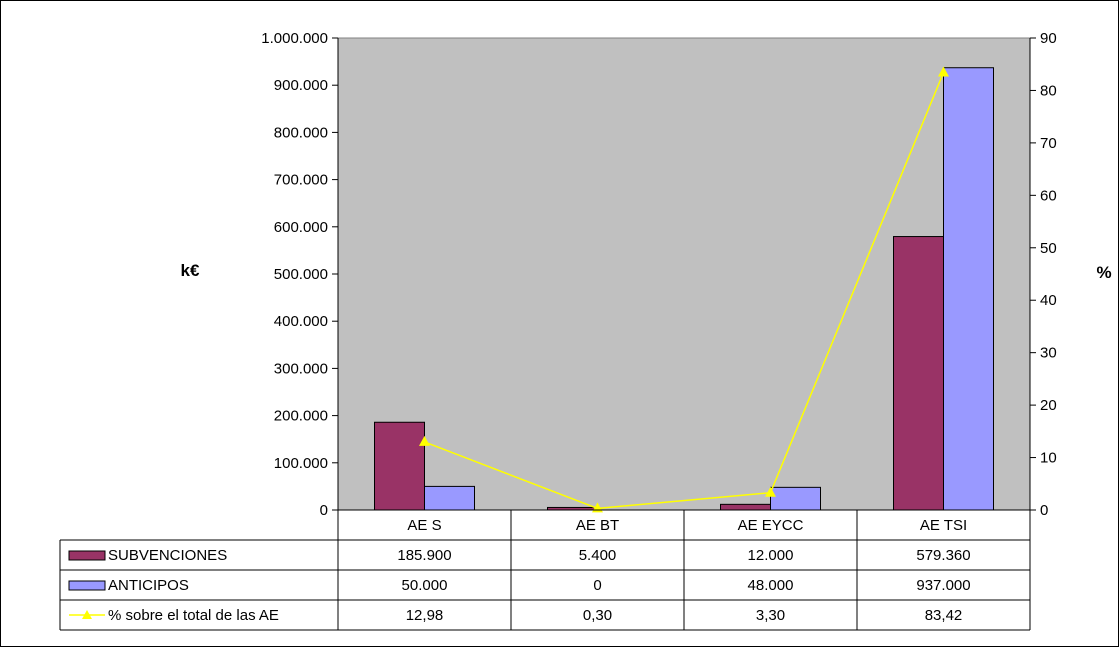 The width and height of the screenshot is (1120, 648). What do you see at coordinates (1048, 300) in the screenshot?
I see `right-tick-label: 40` at bounding box center [1048, 300].